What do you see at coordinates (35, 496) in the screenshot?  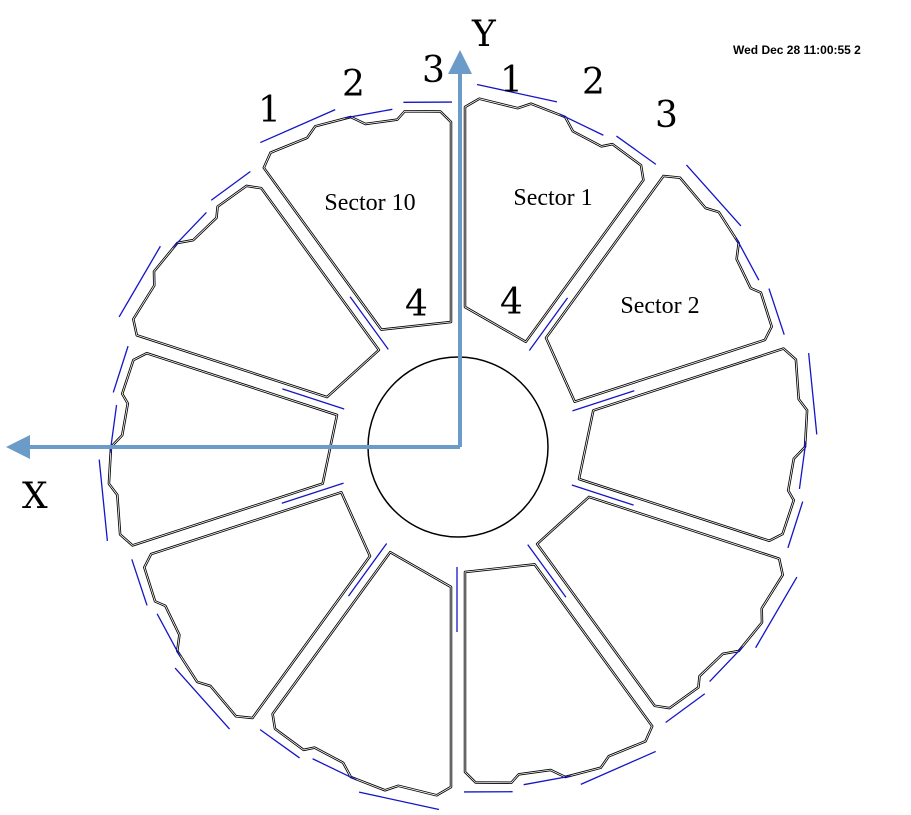 I see `x-axis-label: X` at bounding box center [35, 496].